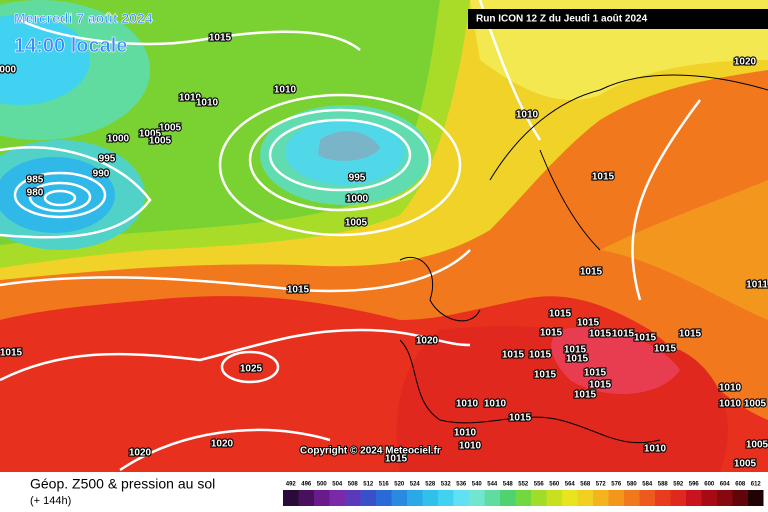 Image resolution: width=768 pixels, height=512 pixels. Describe the element at coordinates (492, 485) in the screenshot. I see `colorbar-label: 544` at that location.